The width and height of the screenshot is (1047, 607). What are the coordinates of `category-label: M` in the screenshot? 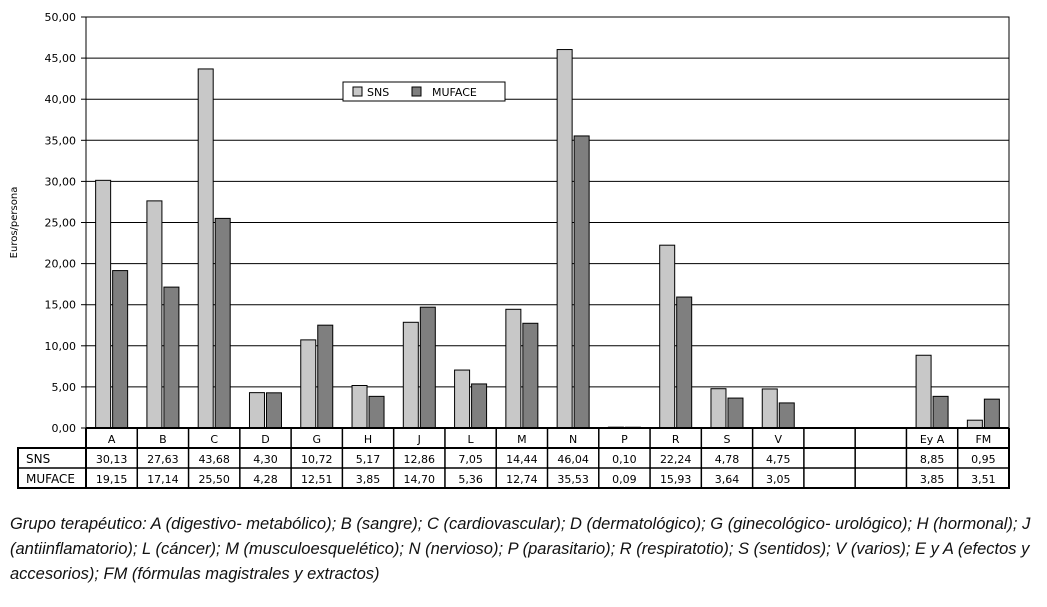 It's located at (522, 439).